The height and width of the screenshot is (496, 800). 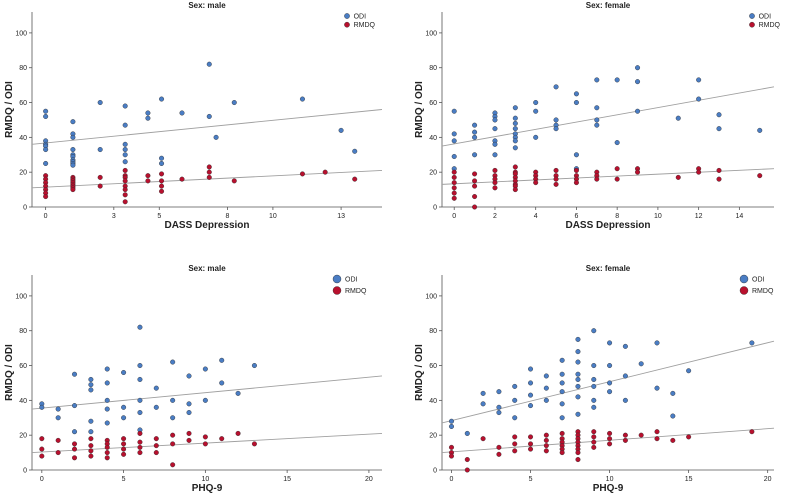 What do you see at coordinates (433, 103) in the screenshot?
I see `y-tick-label: 60` at bounding box center [433, 103].